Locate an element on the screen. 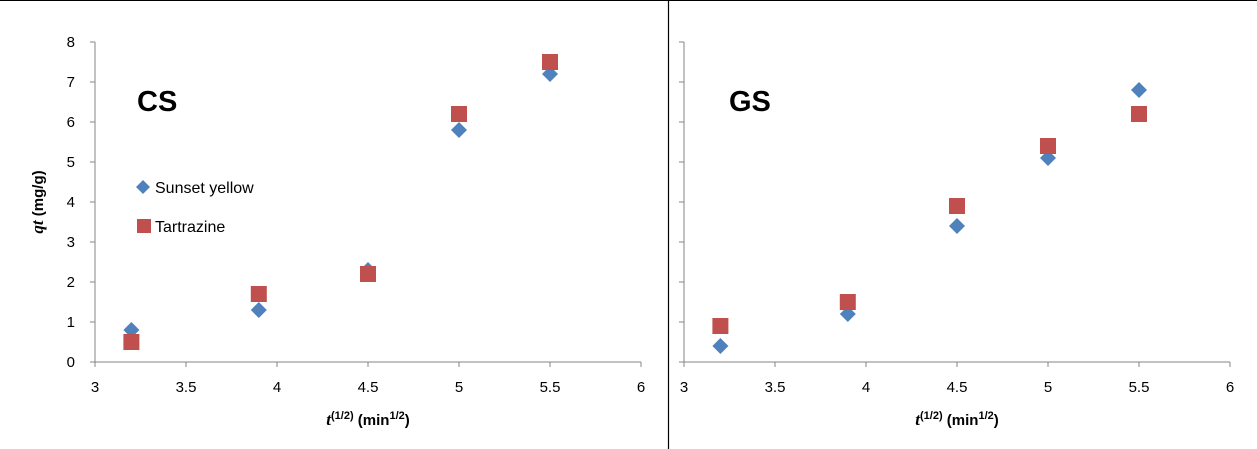  y-tick-label: 6 is located at coordinates (71, 122).